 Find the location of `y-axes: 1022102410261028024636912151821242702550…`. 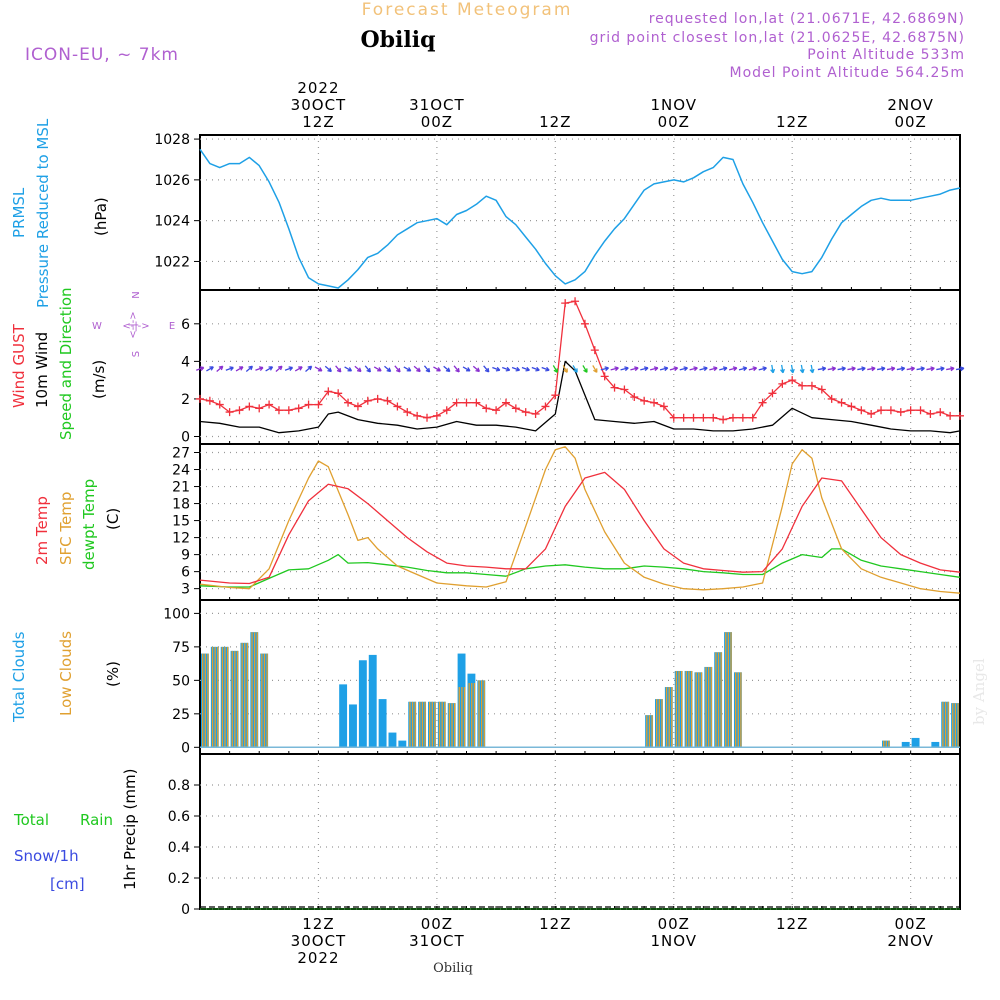

y-axes: 1022102410261028024636912151821242702550… is located at coordinates (177, 525).